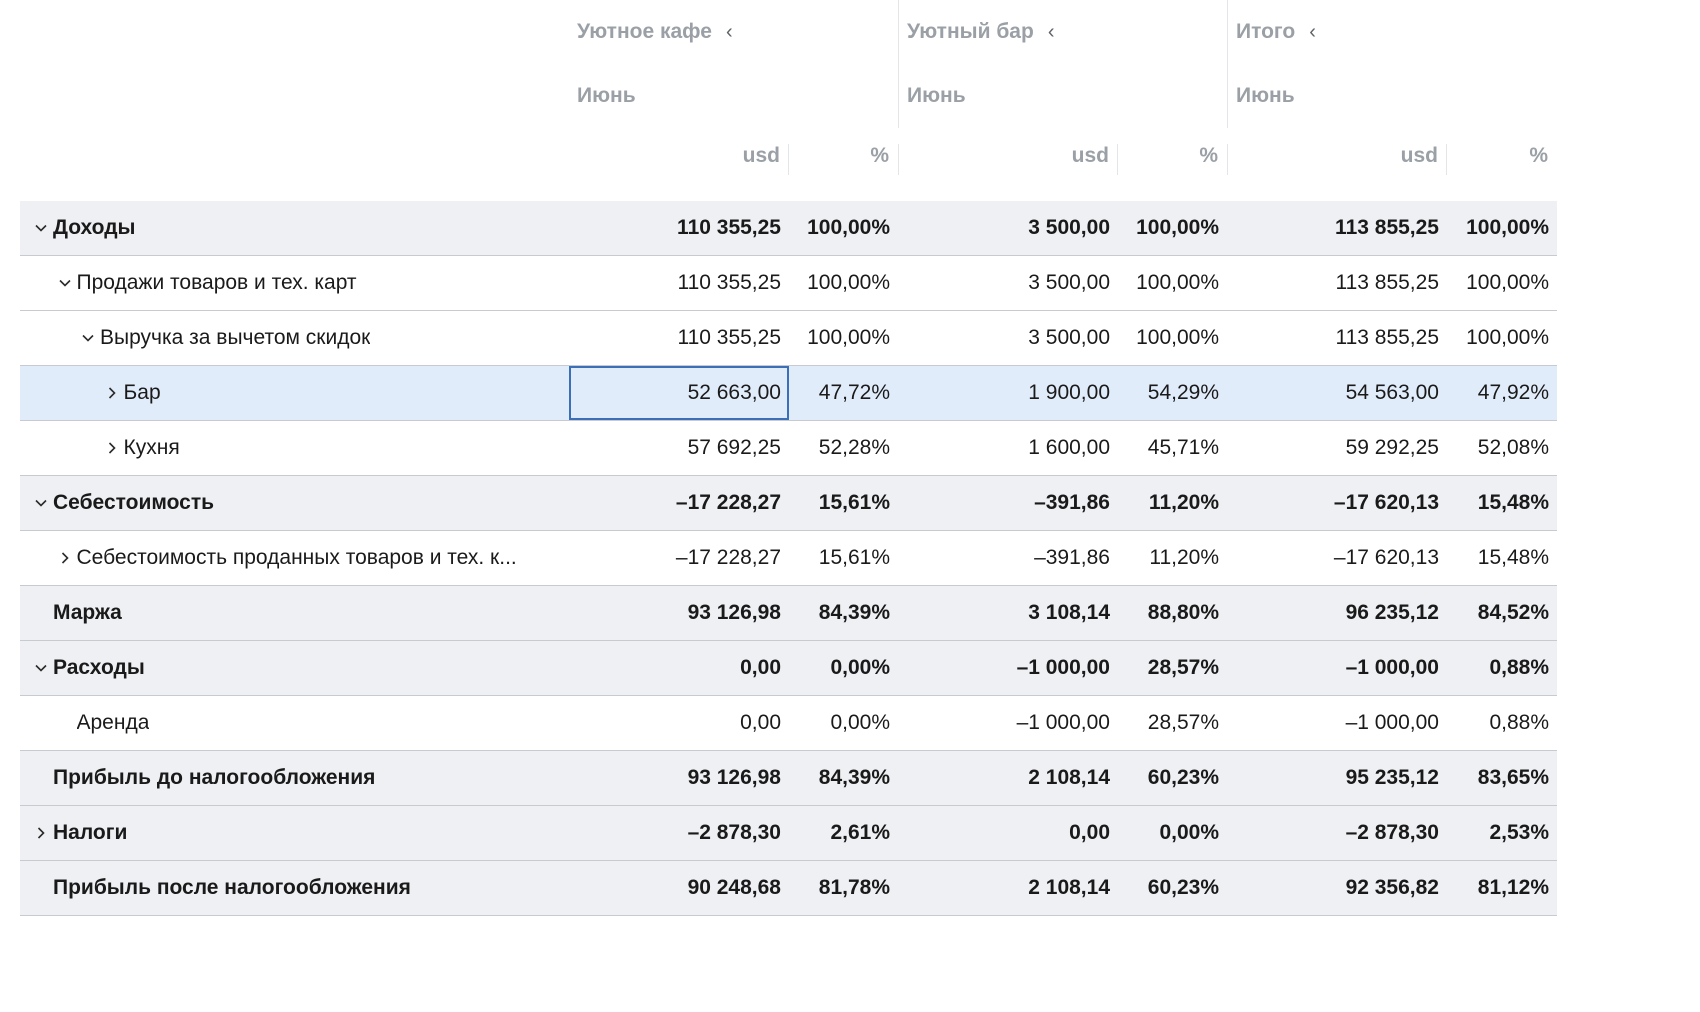 This screenshot has width=1700, height=1012. I want to click on percent-cell: 52,08%, so click(1513, 447).